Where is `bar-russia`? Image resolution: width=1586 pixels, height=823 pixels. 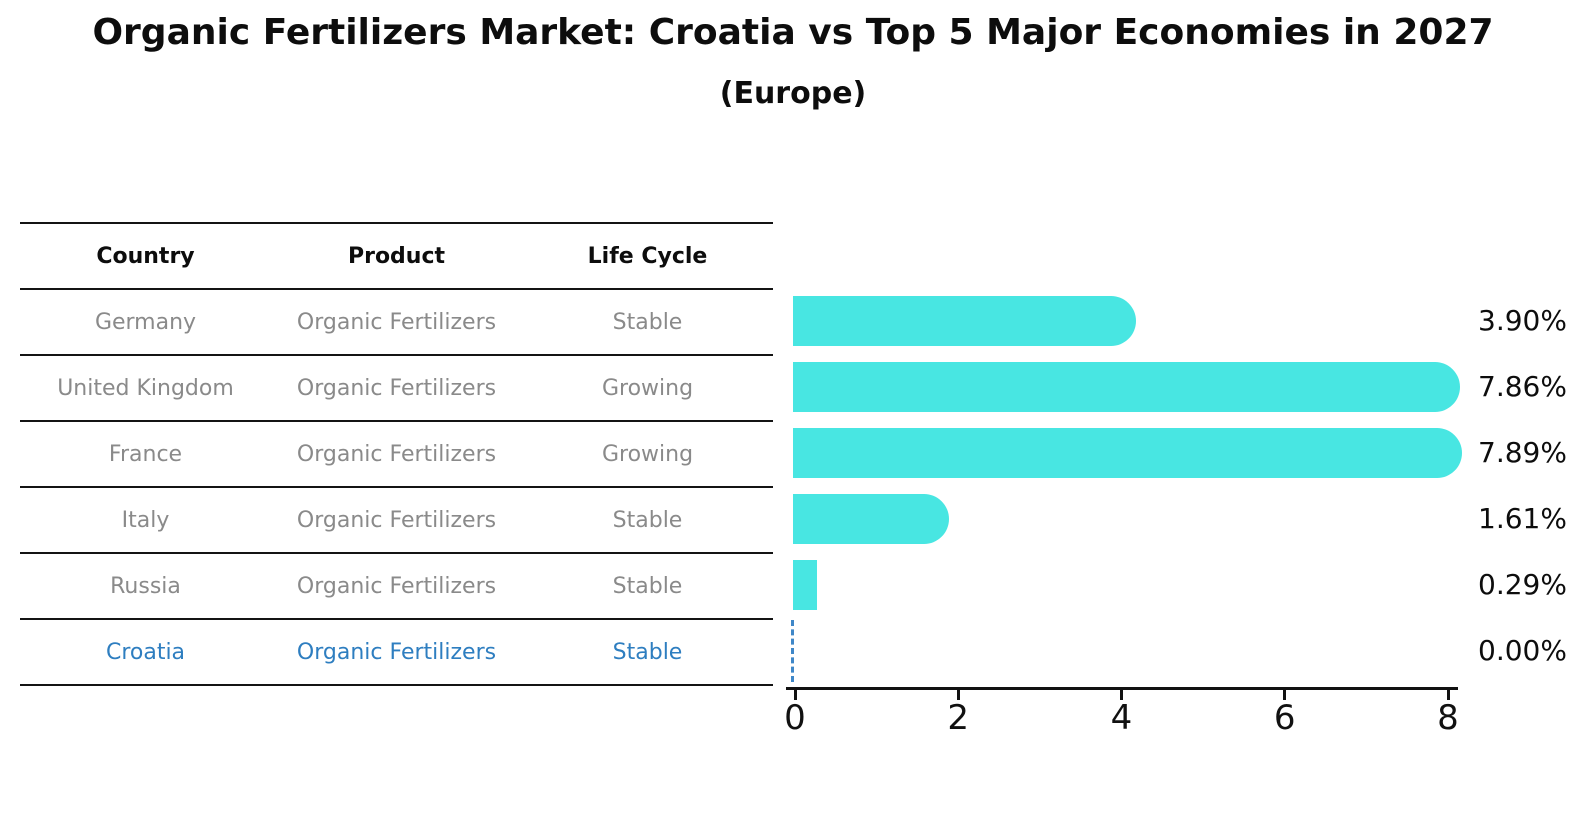
bar-russia is located at coordinates (805, 585).